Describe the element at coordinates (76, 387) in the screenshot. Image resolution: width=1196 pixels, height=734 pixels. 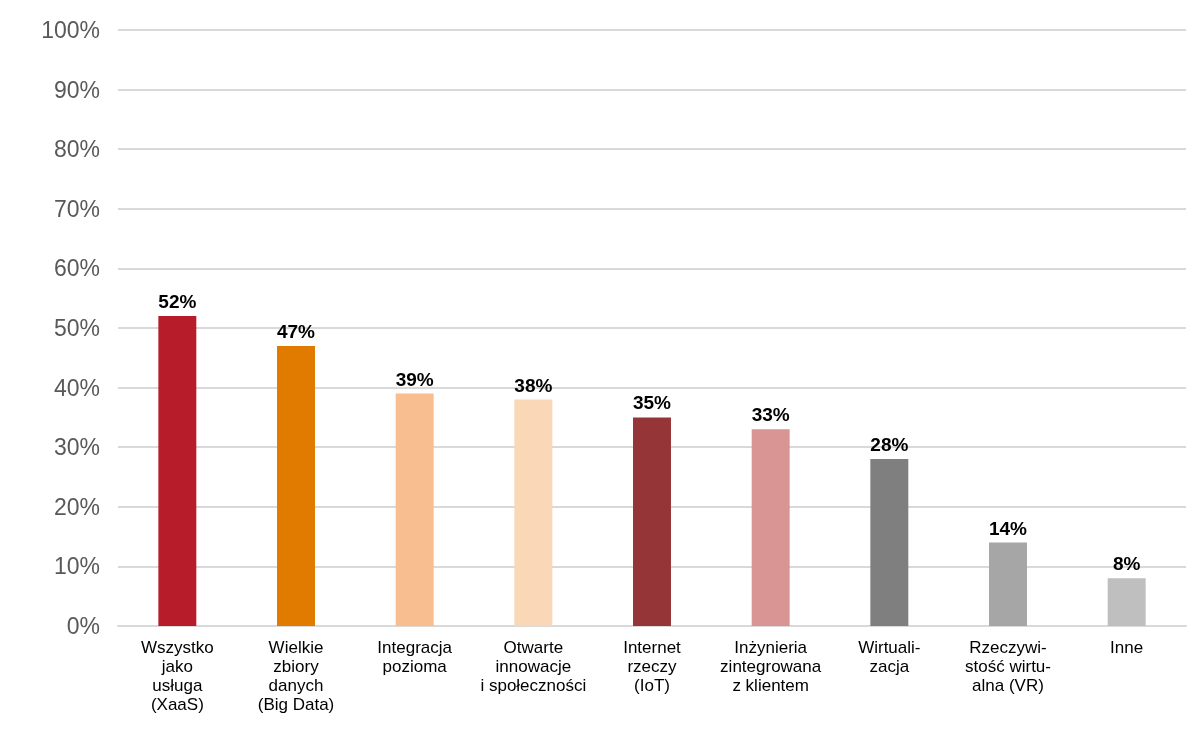
I see `y-tick-label: 40%` at that location.